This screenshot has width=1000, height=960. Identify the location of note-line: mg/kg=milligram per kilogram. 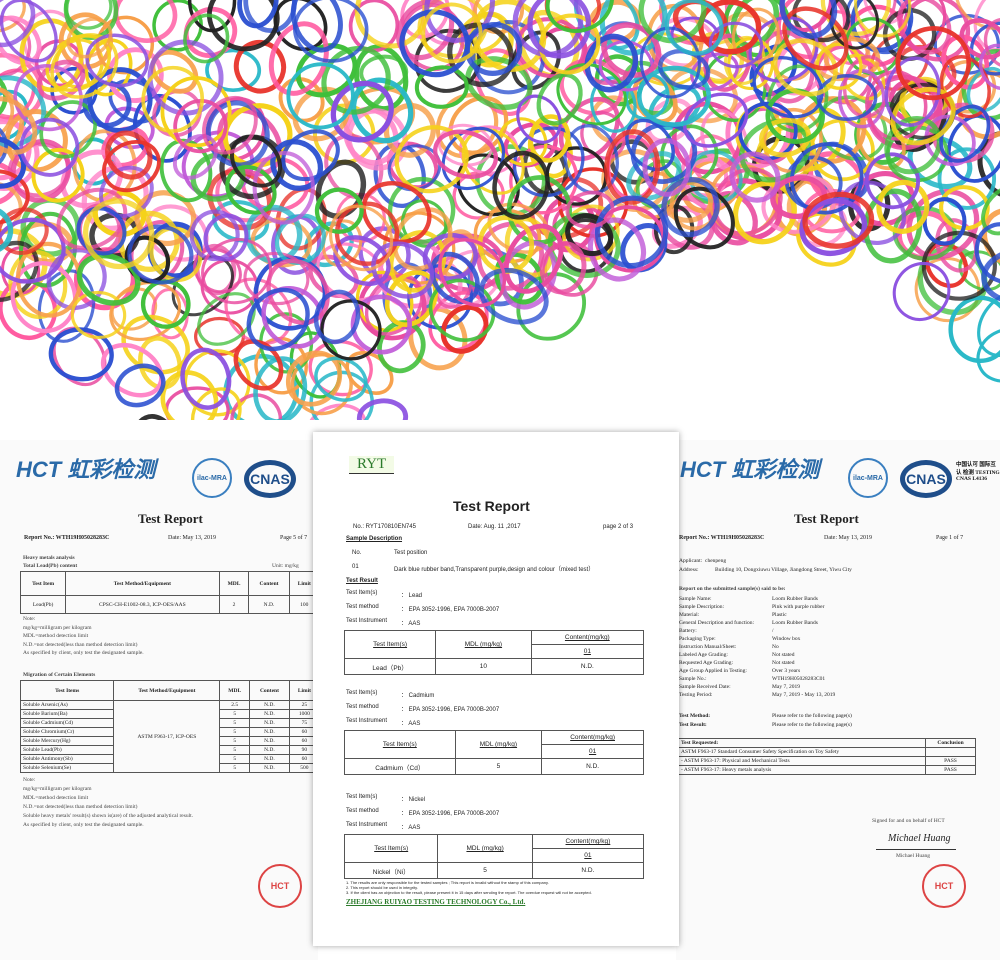
(57, 789).